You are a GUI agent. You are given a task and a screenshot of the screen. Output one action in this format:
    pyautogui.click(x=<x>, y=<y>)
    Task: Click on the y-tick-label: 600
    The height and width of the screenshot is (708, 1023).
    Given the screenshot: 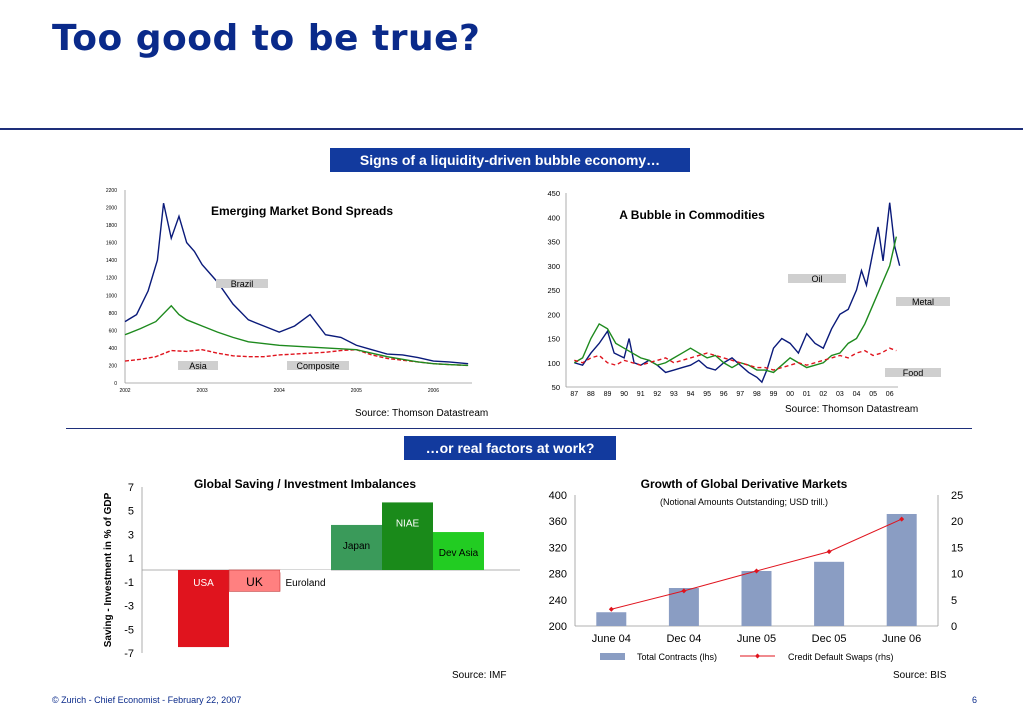 What is the action you would take?
    pyautogui.click(x=113, y=331)
    